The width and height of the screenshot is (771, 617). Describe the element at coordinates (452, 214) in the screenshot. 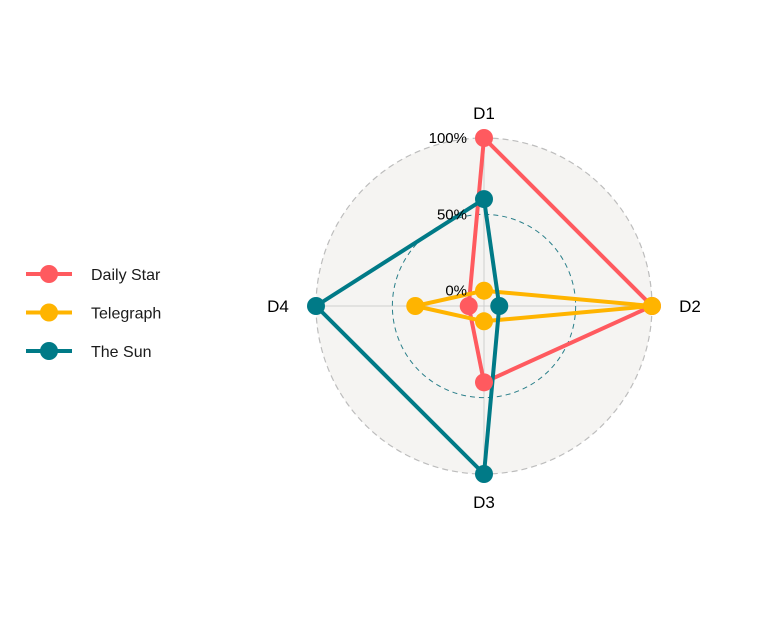

I see `tick-label-50pct: 50%` at that location.